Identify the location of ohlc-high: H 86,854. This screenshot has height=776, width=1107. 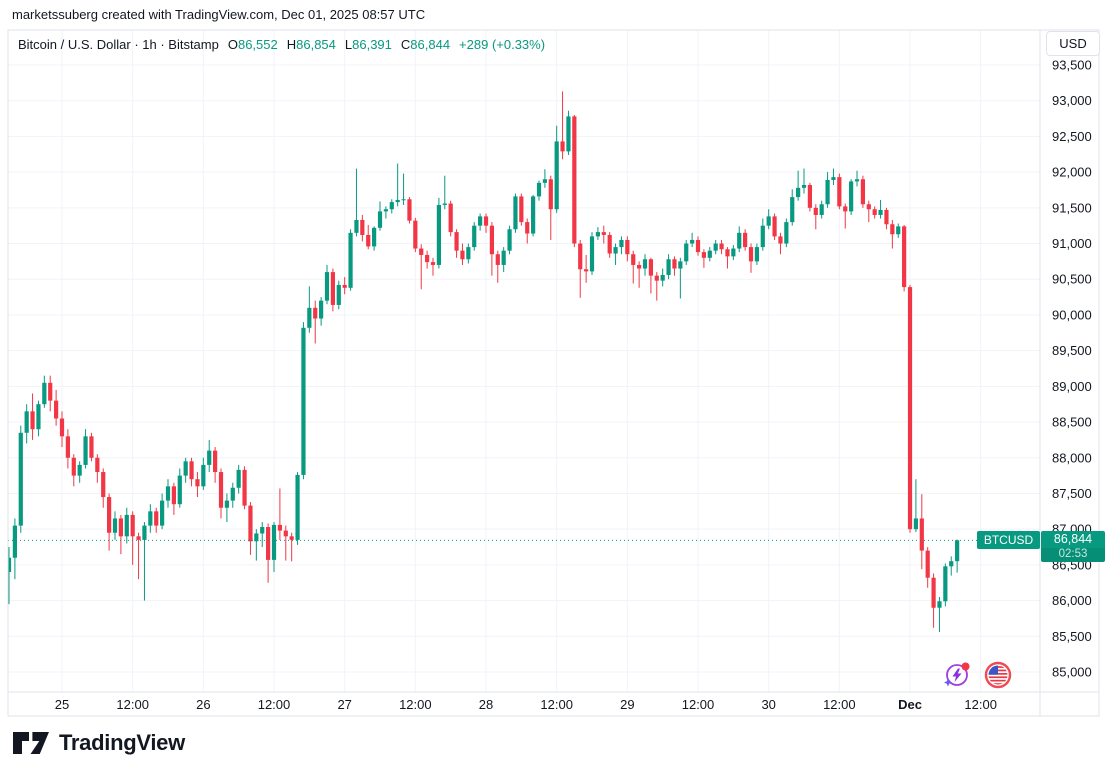
(311, 44).